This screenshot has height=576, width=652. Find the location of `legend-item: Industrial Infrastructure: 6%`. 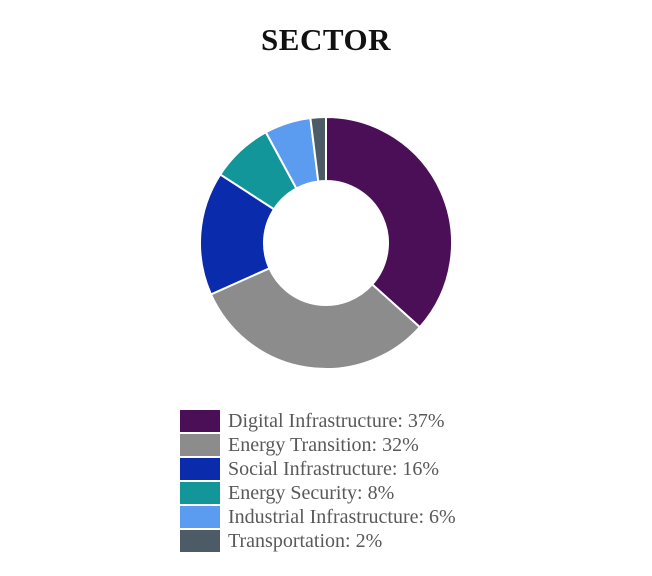

legend-item: Industrial Infrastructure: 6% is located at coordinates (318, 517).